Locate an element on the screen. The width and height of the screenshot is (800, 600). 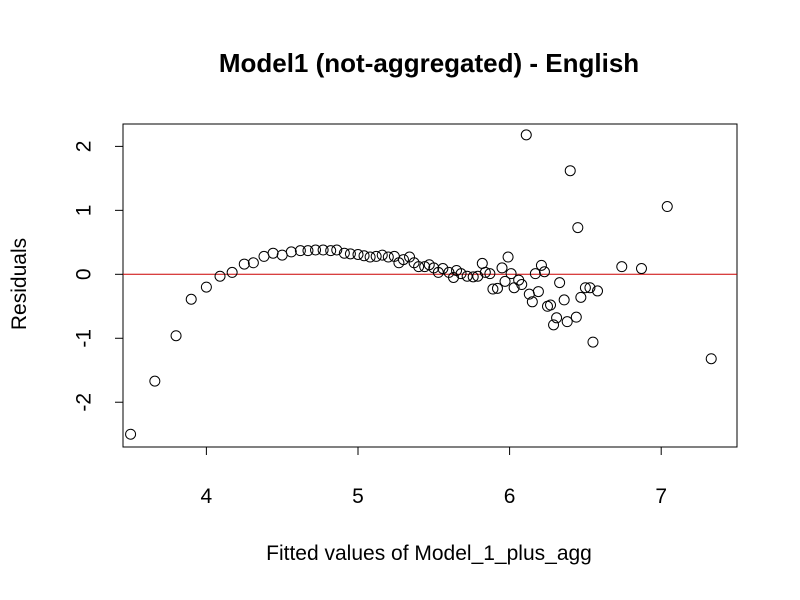
y-tick-label: 2 is located at coordinates (84, 147).